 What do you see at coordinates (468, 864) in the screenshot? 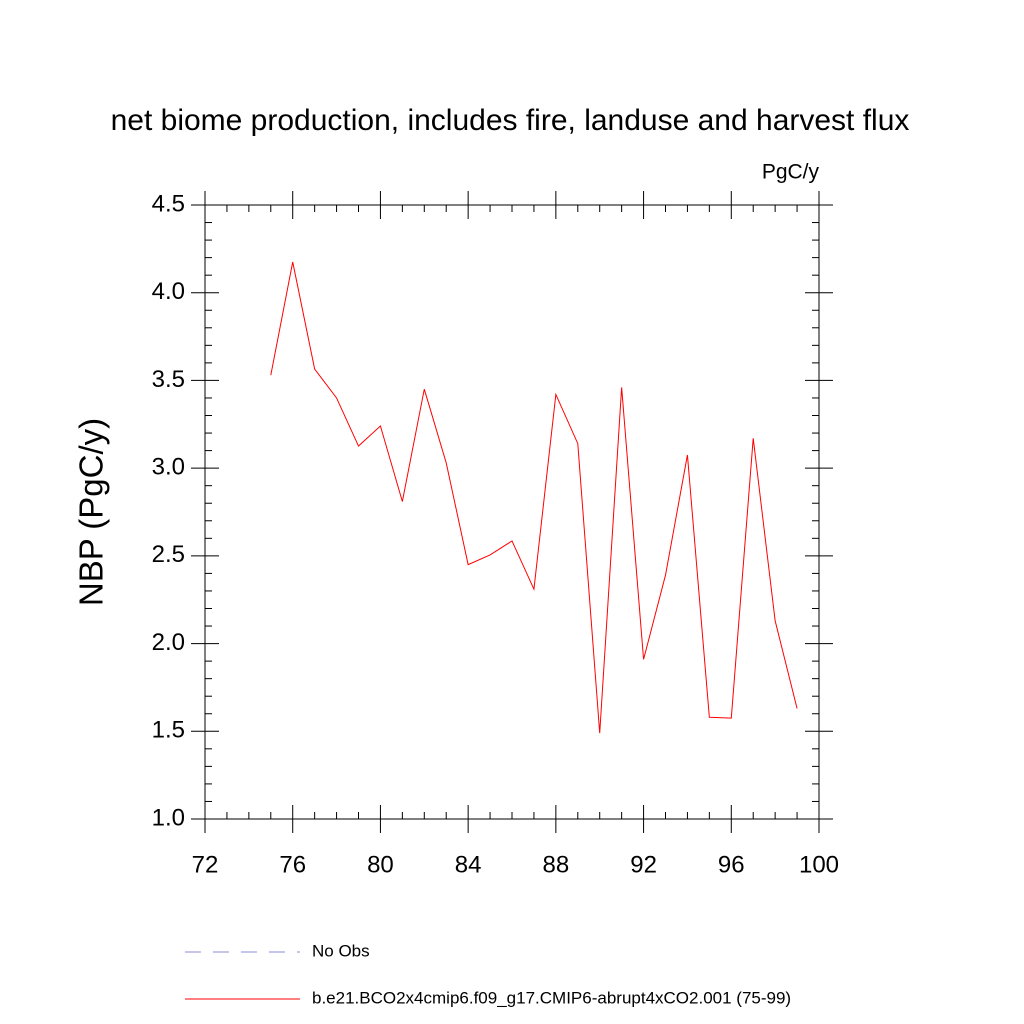
I see `x-tick-label: 84` at bounding box center [468, 864].